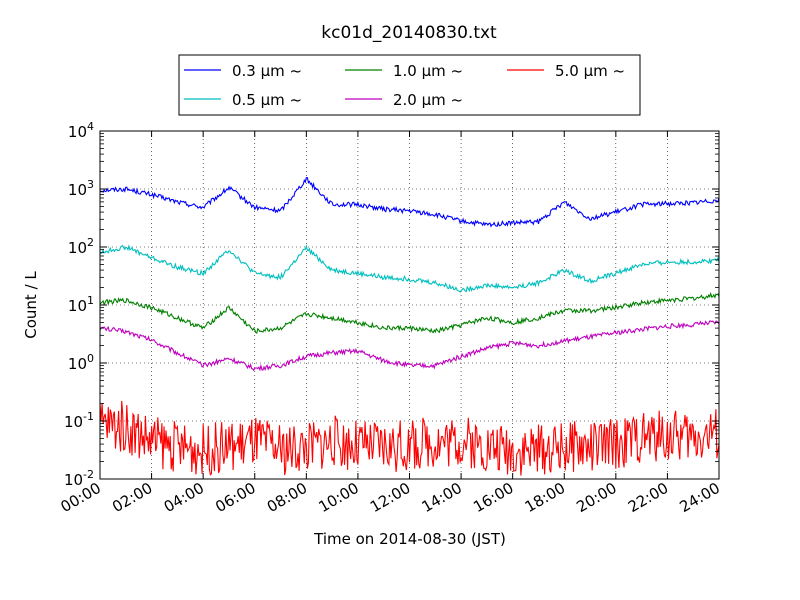 The height and width of the screenshot is (600, 800). Describe the element at coordinates (235, 497) in the screenshot. I see `x-tick-label: 06:00` at that location.